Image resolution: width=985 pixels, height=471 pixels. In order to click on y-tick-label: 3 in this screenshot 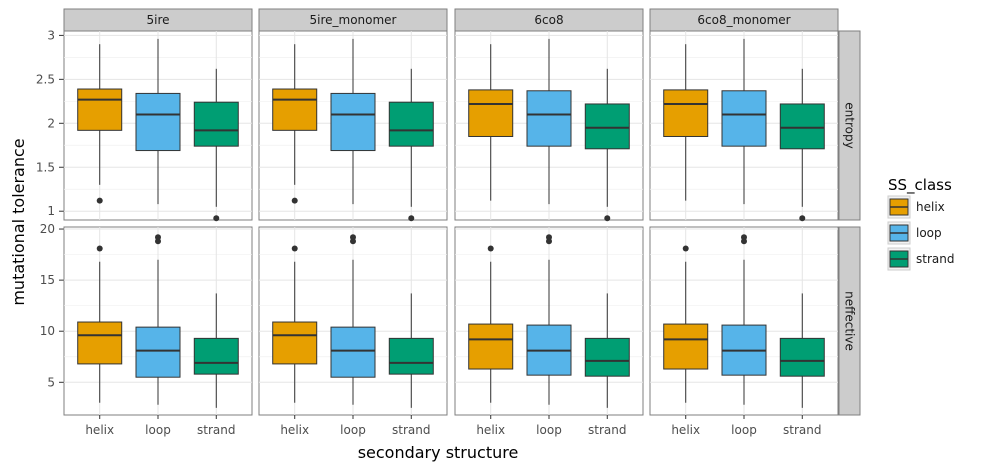, I will do `click(51, 35)`.